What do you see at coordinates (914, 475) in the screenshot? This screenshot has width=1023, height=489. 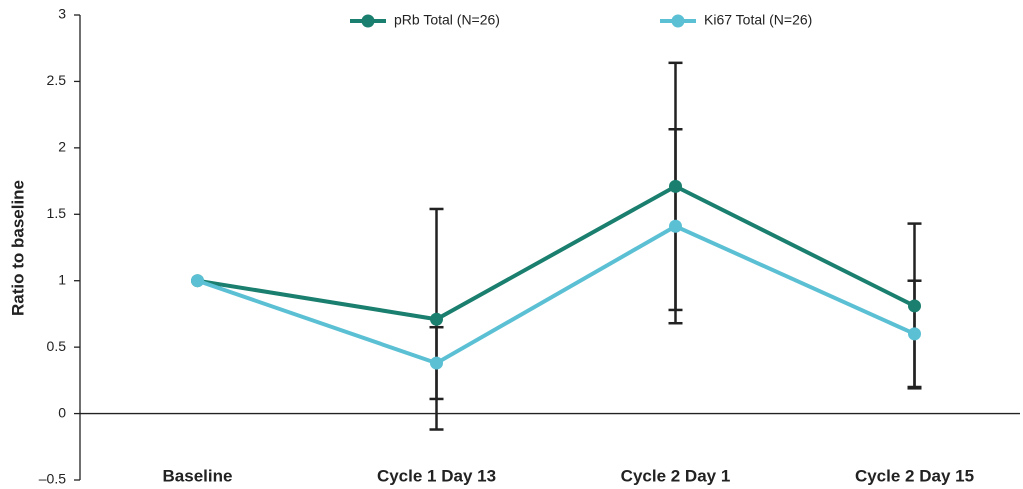 I see `x-tick-label: Cycle 2 Day 15` at bounding box center [914, 475].